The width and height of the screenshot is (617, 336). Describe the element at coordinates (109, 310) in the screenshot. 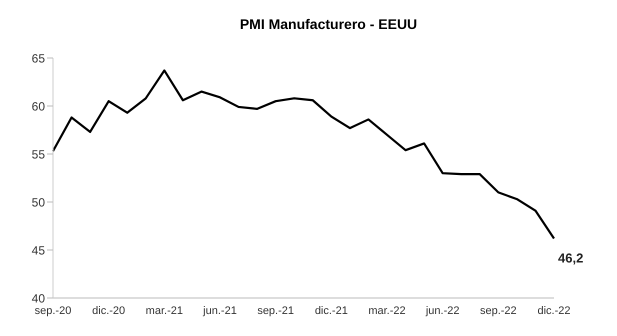

I see `x-tick-label: dic.-20` at that location.